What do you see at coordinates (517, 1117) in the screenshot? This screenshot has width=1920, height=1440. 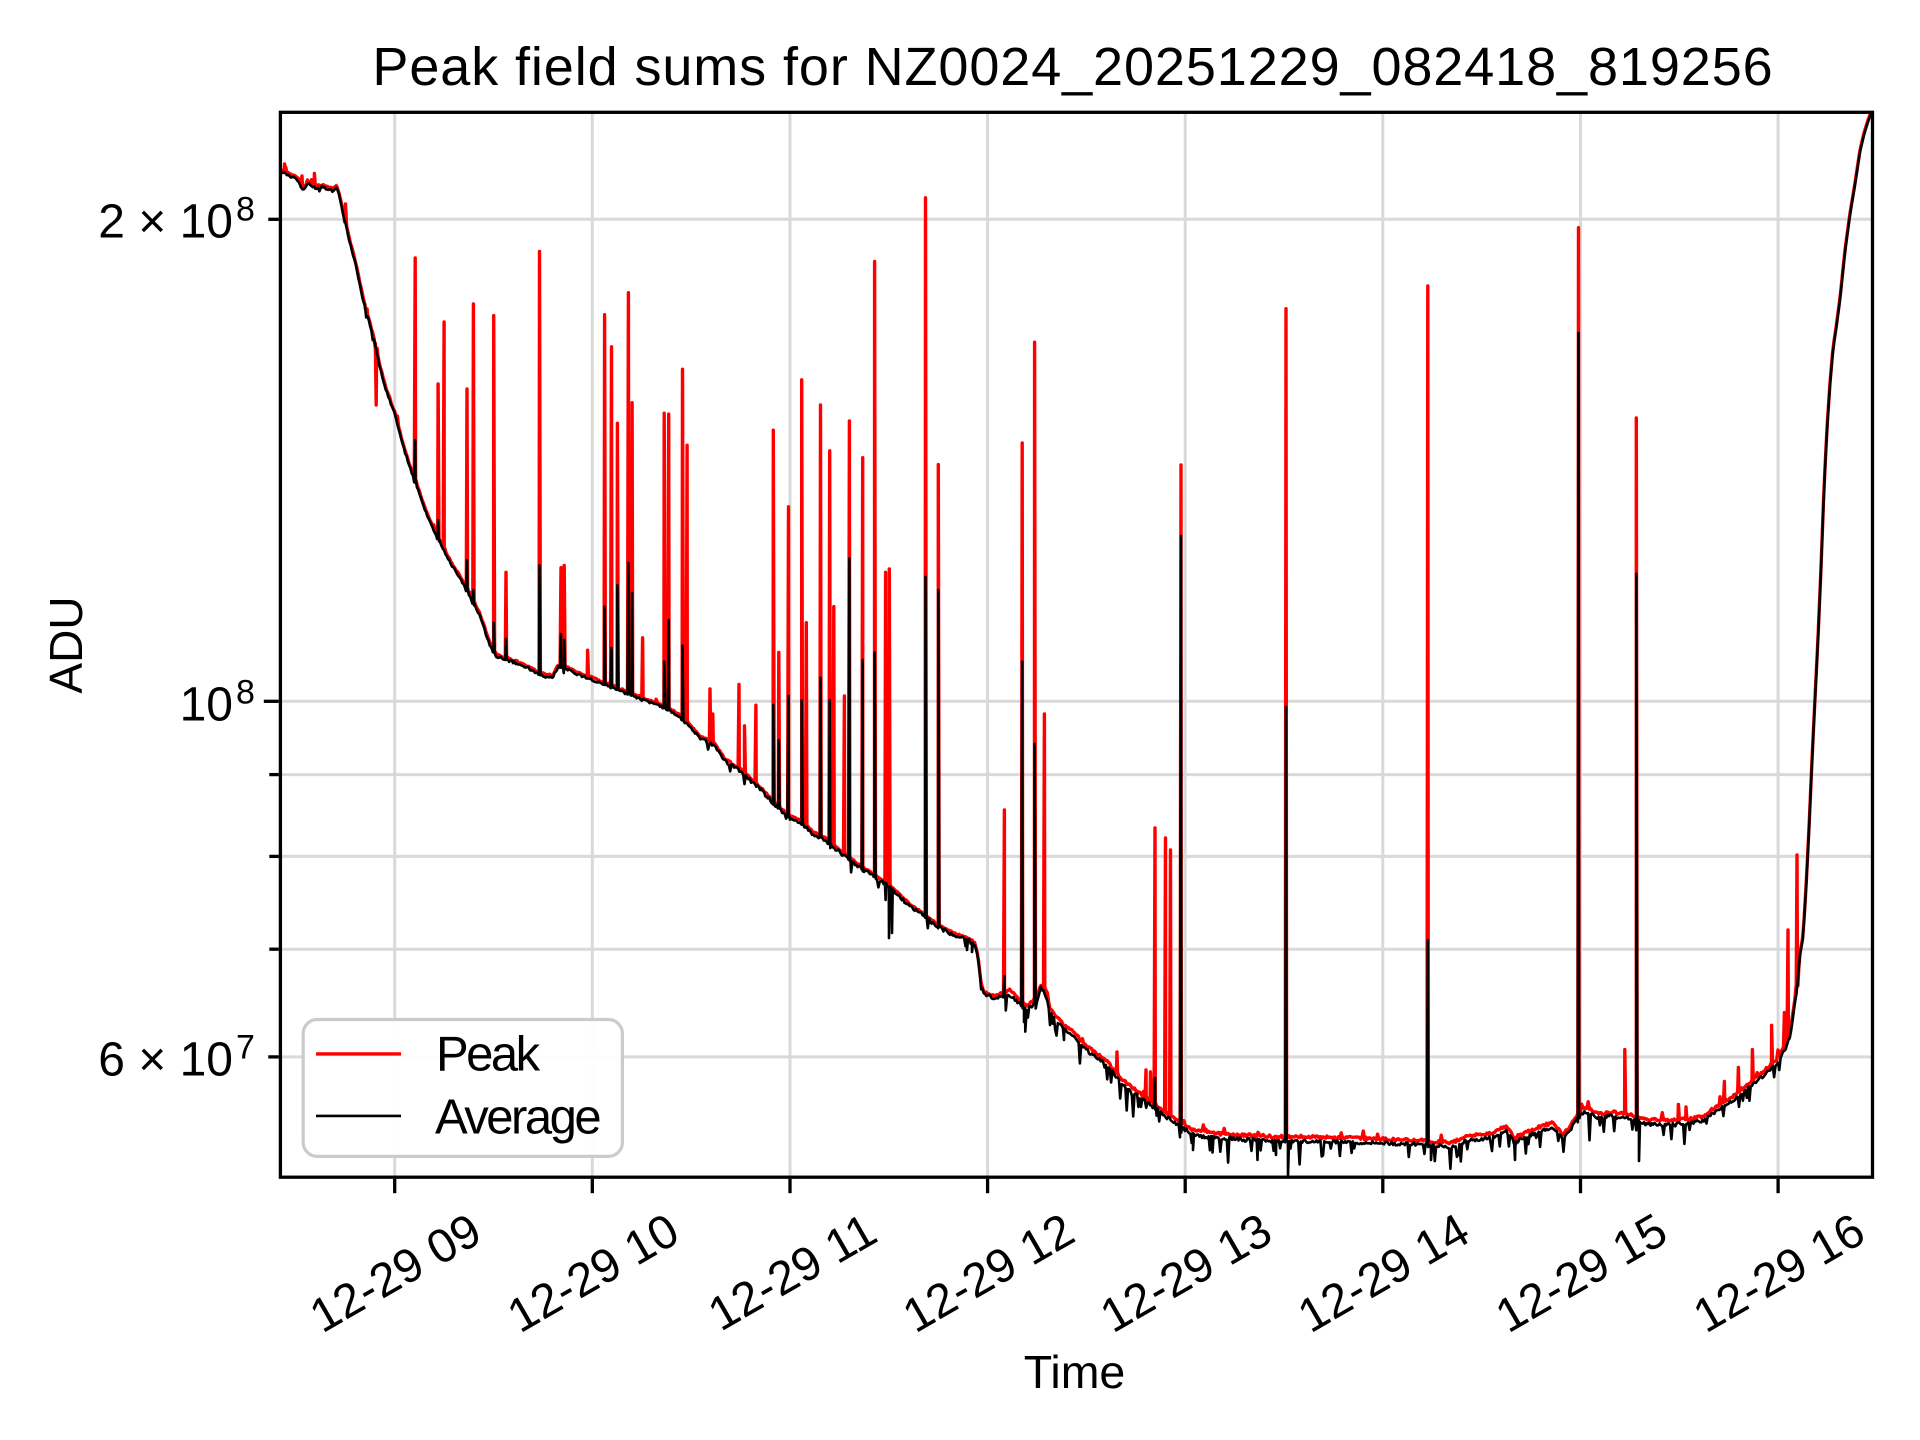 I see `svg-text: Average` at bounding box center [517, 1117].